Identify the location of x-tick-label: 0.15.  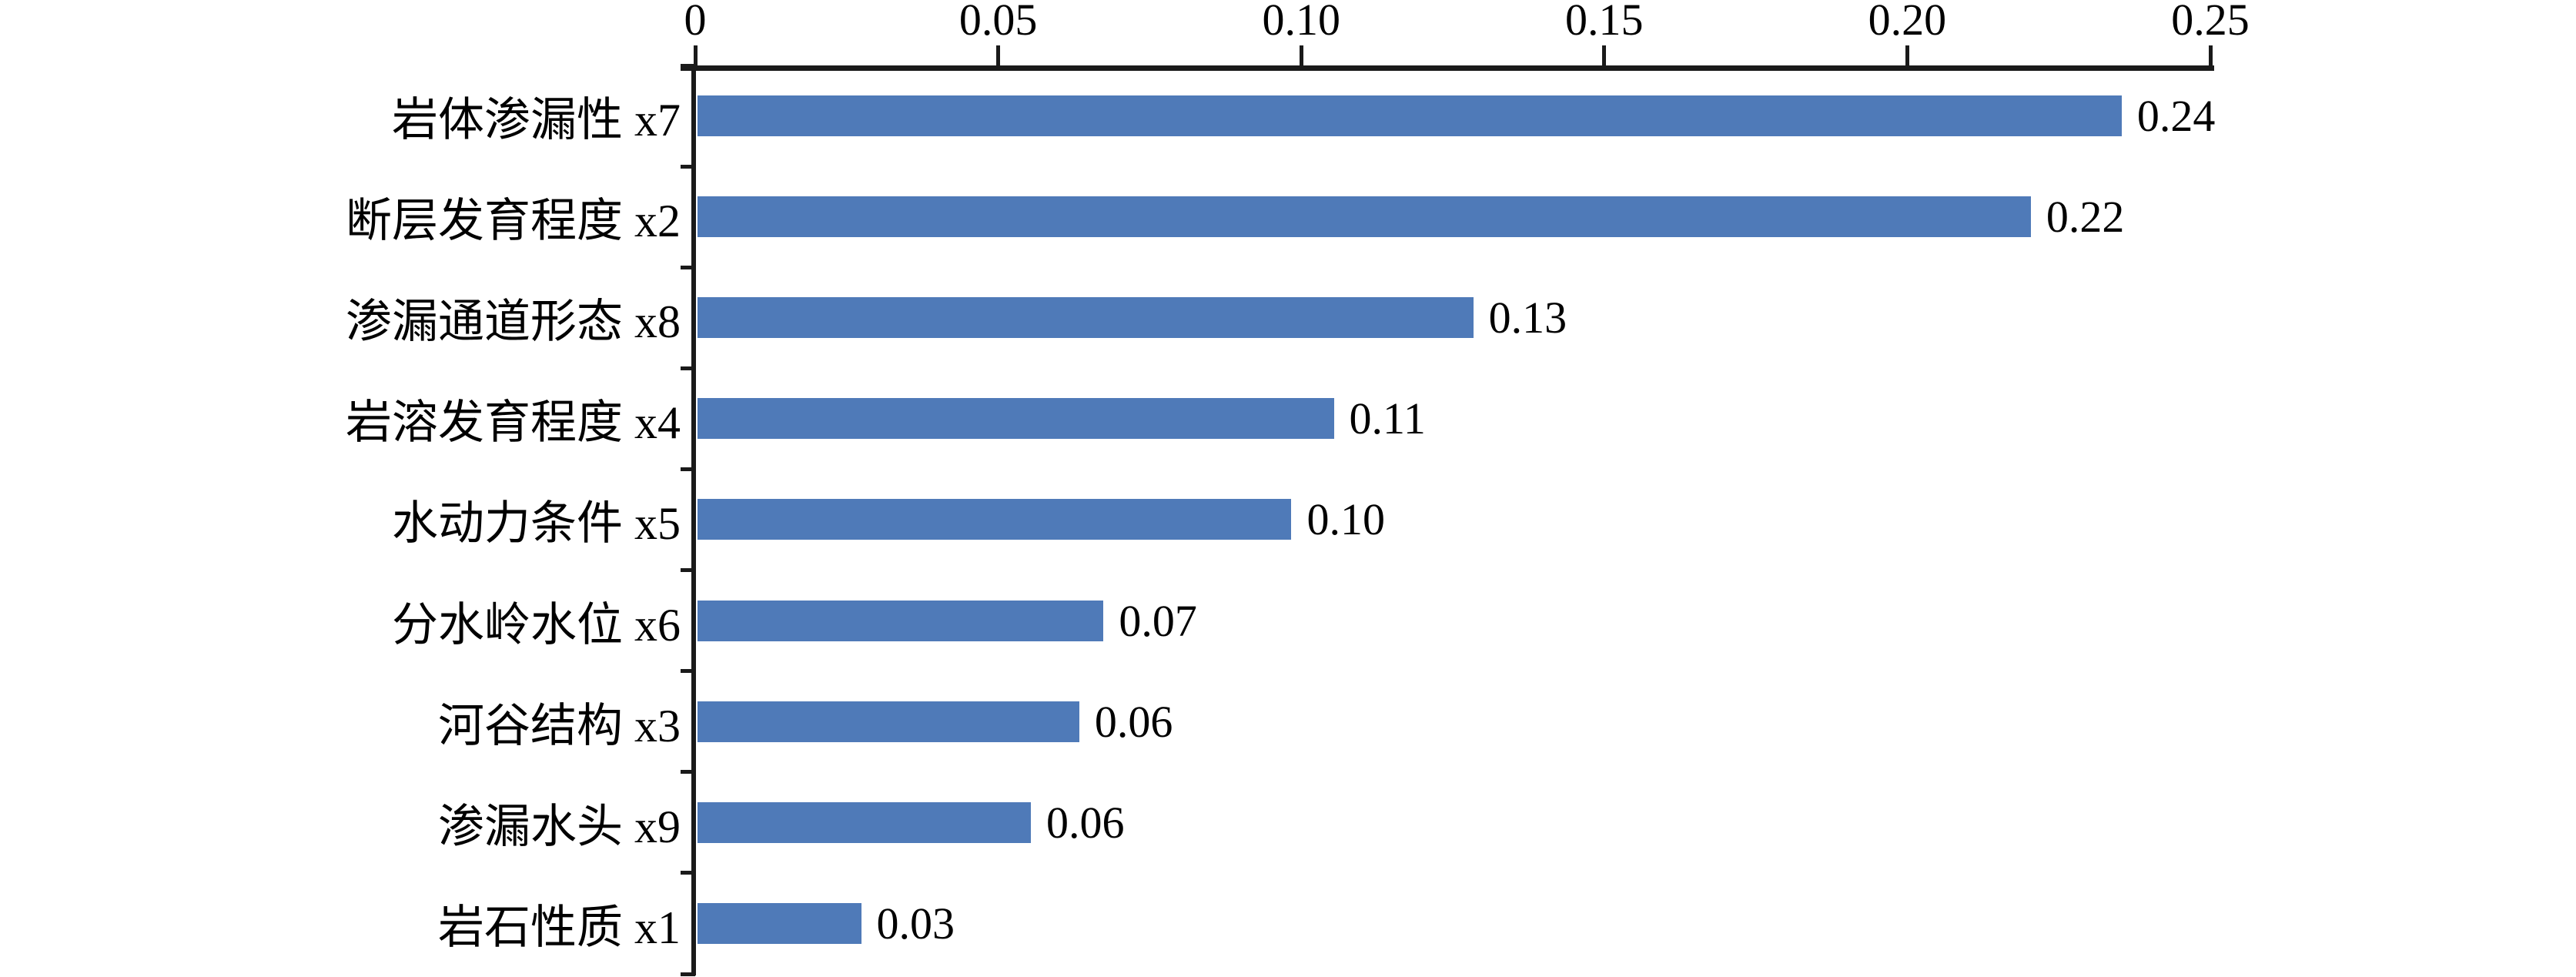
(1605, 22).